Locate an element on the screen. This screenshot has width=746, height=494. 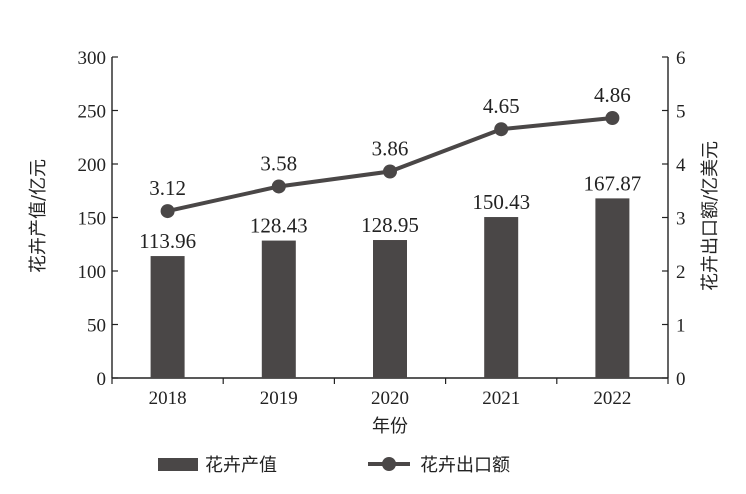
bar-2019 is located at coordinates (278, 309).